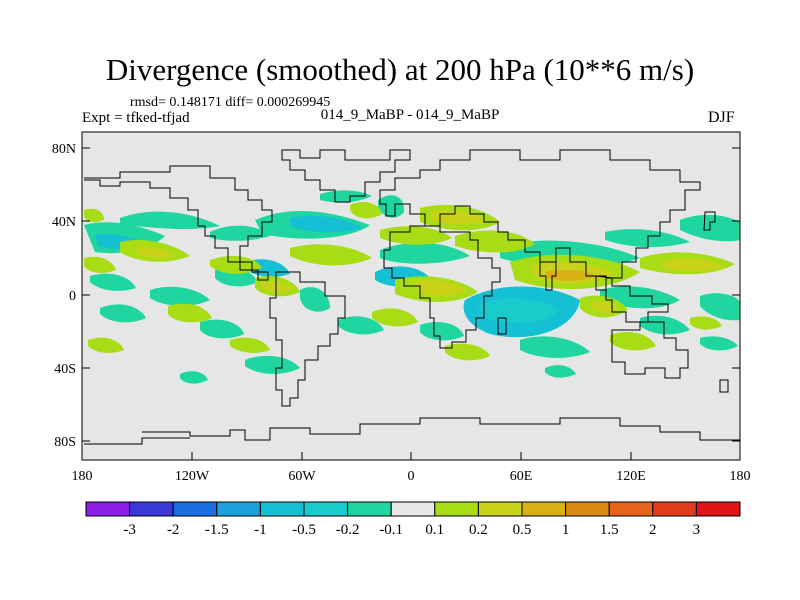 The width and height of the screenshot is (800, 600). Describe the element at coordinates (217, 530) in the screenshot. I see `colorbar-label: -1.5` at that location.